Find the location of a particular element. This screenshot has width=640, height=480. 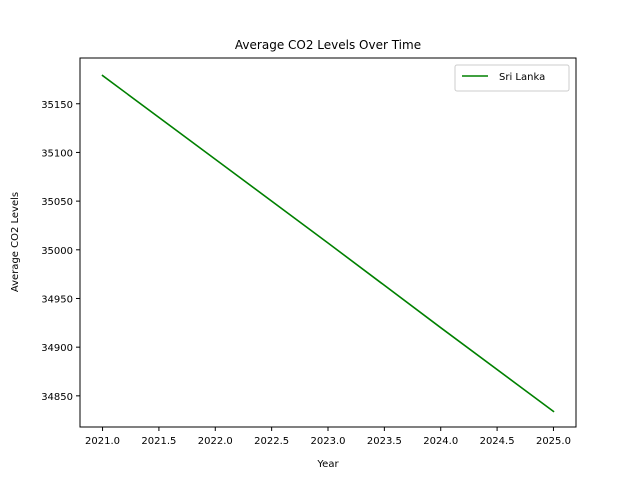

legend-frame is located at coordinates (512, 78).